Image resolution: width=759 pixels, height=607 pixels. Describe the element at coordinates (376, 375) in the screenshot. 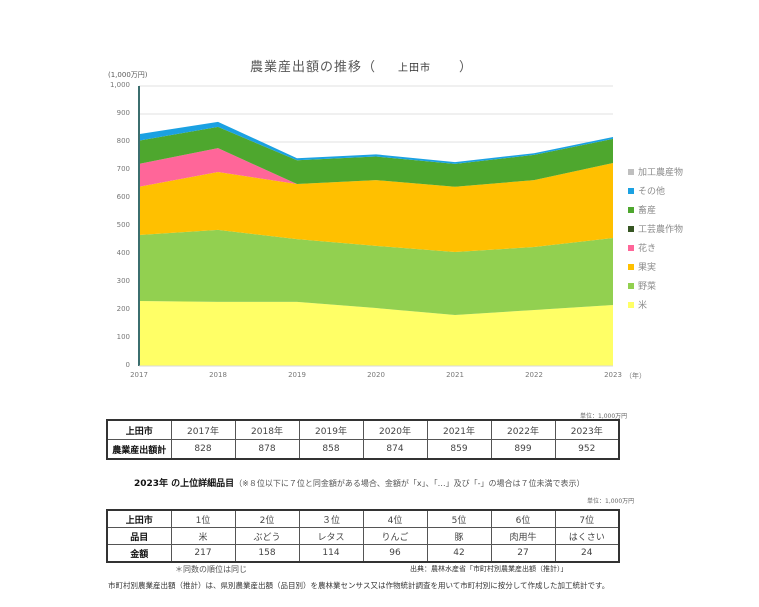

I see `x-tick-label: 2020` at that location.